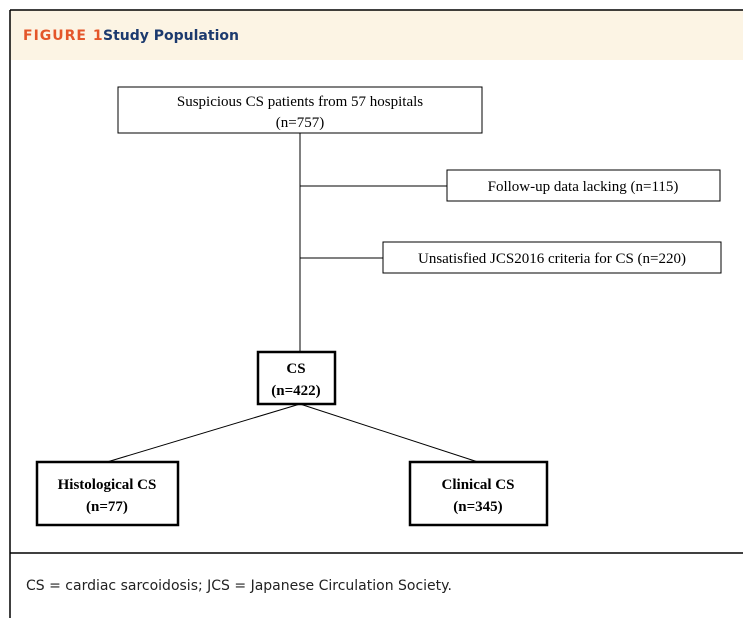 The width and height of the screenshot is (743, 618). I want to click on box-text: Follow-up data lacking (n=115), so click(583, 187).